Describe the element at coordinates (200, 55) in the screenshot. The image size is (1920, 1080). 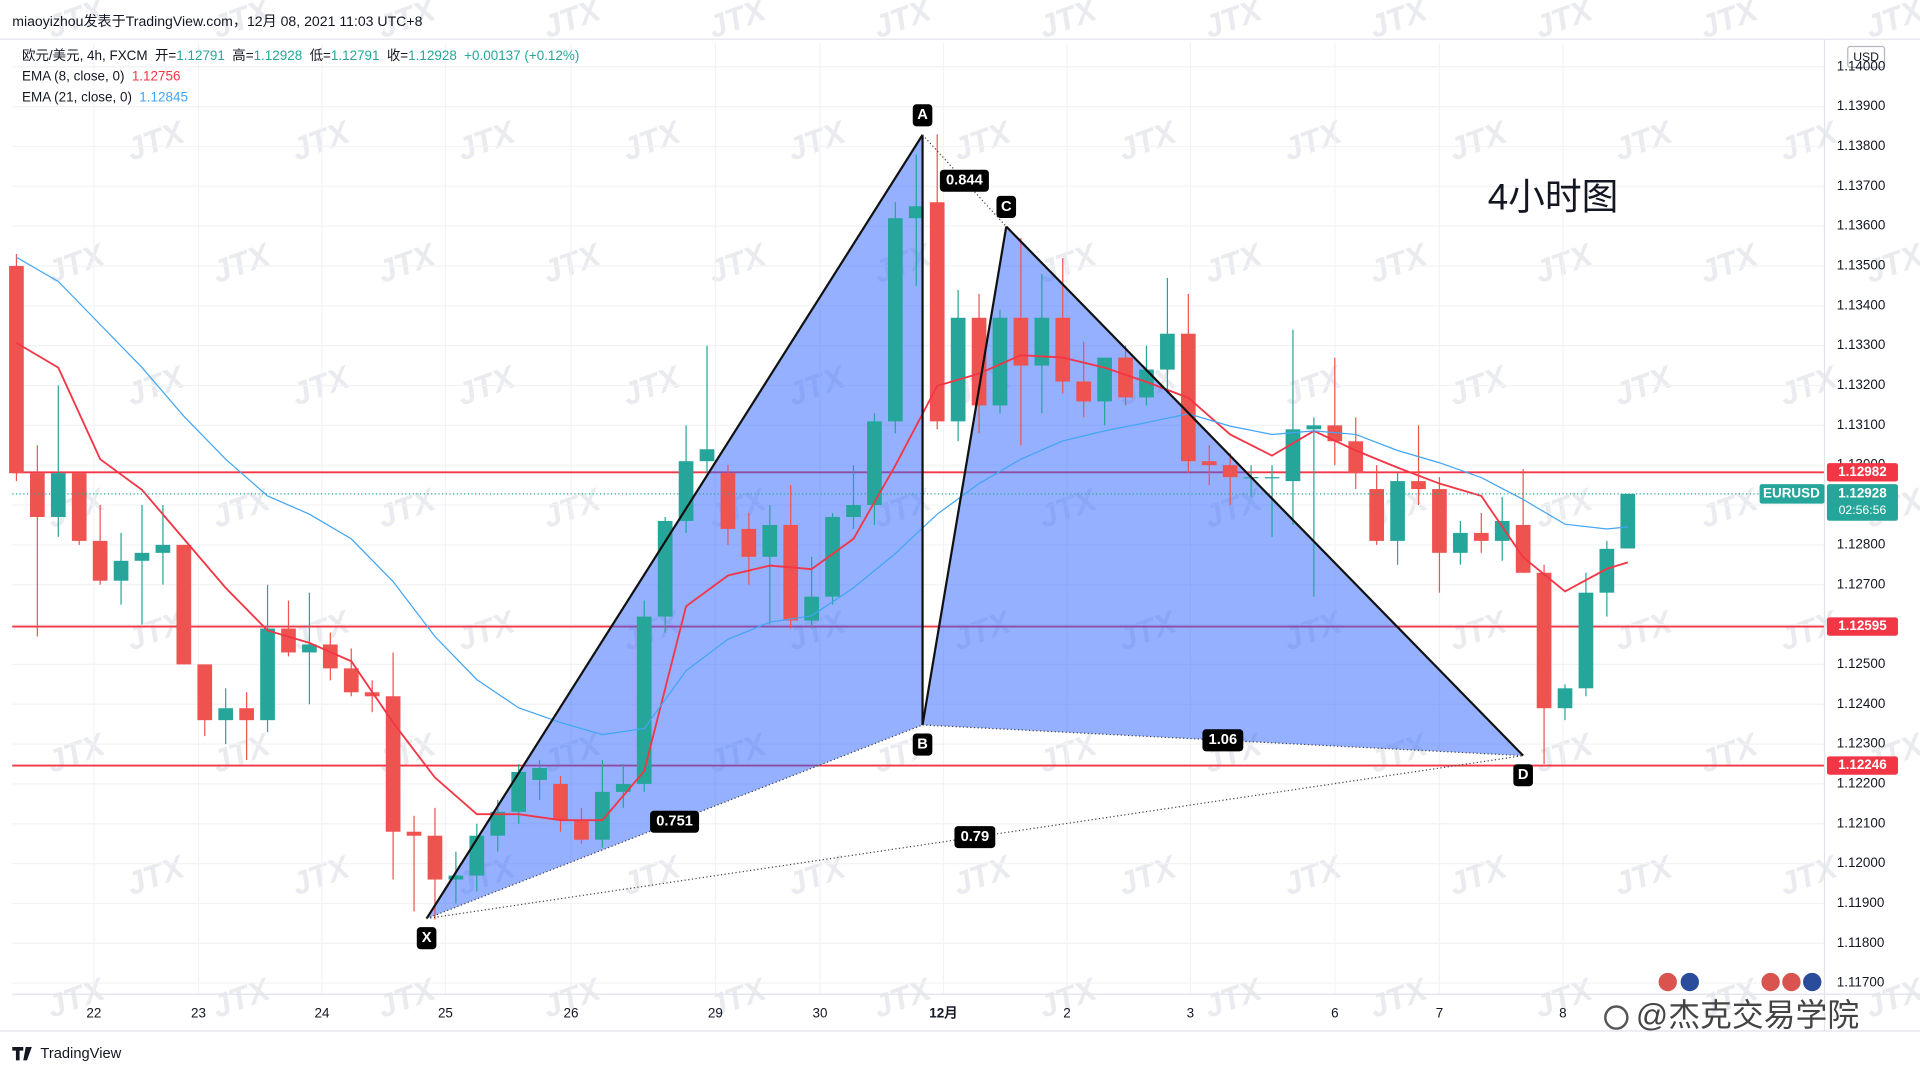
I see `legend-value: 1.12791` at that location.